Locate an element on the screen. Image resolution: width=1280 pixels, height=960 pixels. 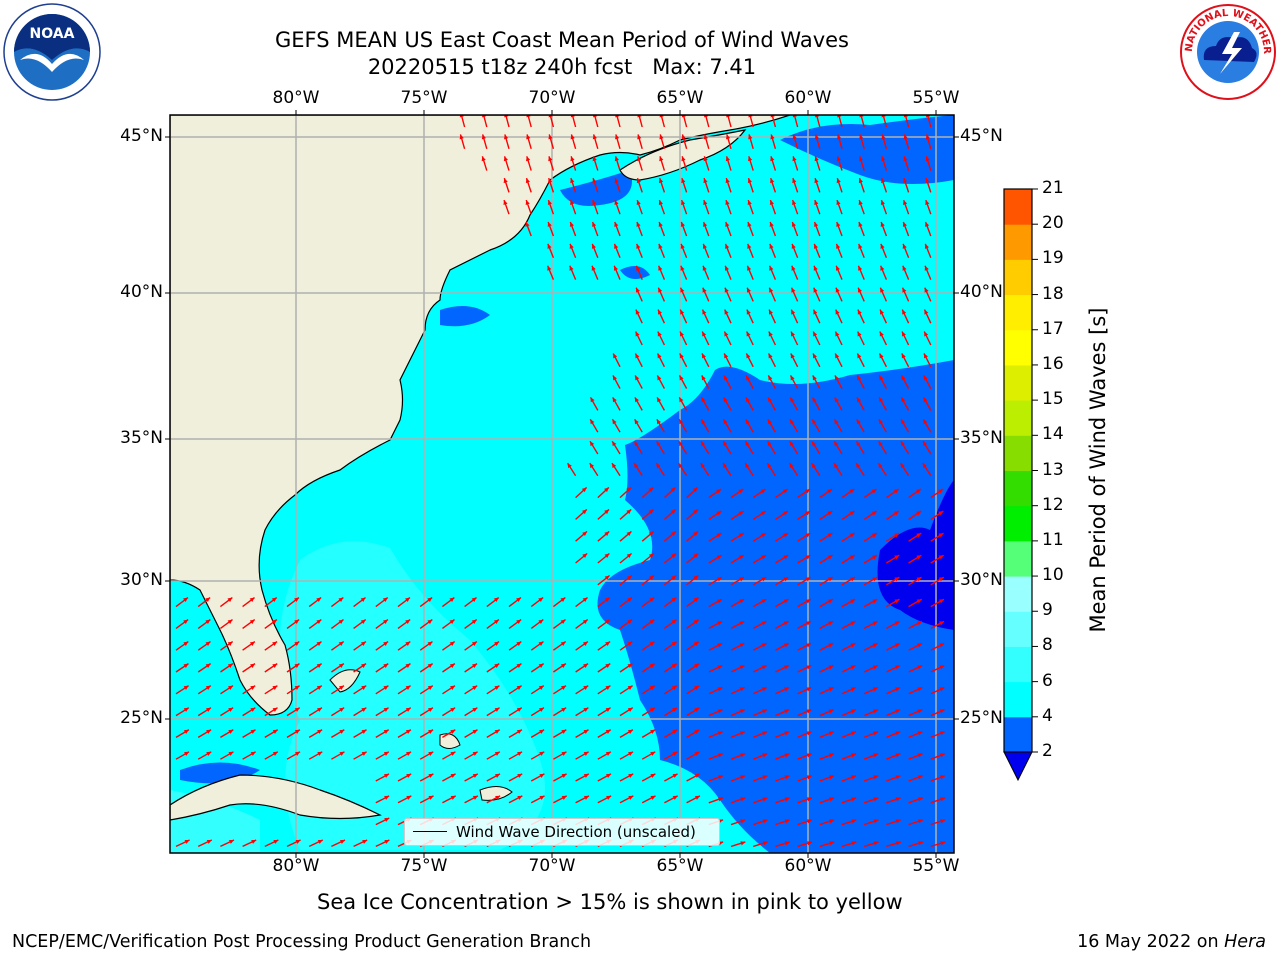
ocean-field-2-4s-north is located at coordinates (867, 149).